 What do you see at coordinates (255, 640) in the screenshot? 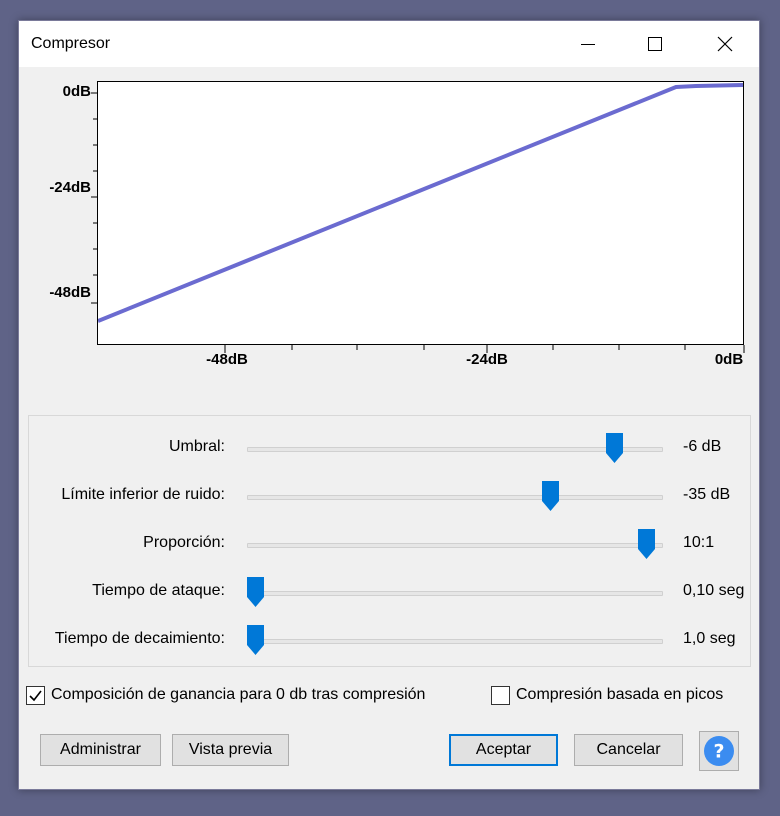
I see `release-time-slider-thumb` at bounding box center [255, 640].